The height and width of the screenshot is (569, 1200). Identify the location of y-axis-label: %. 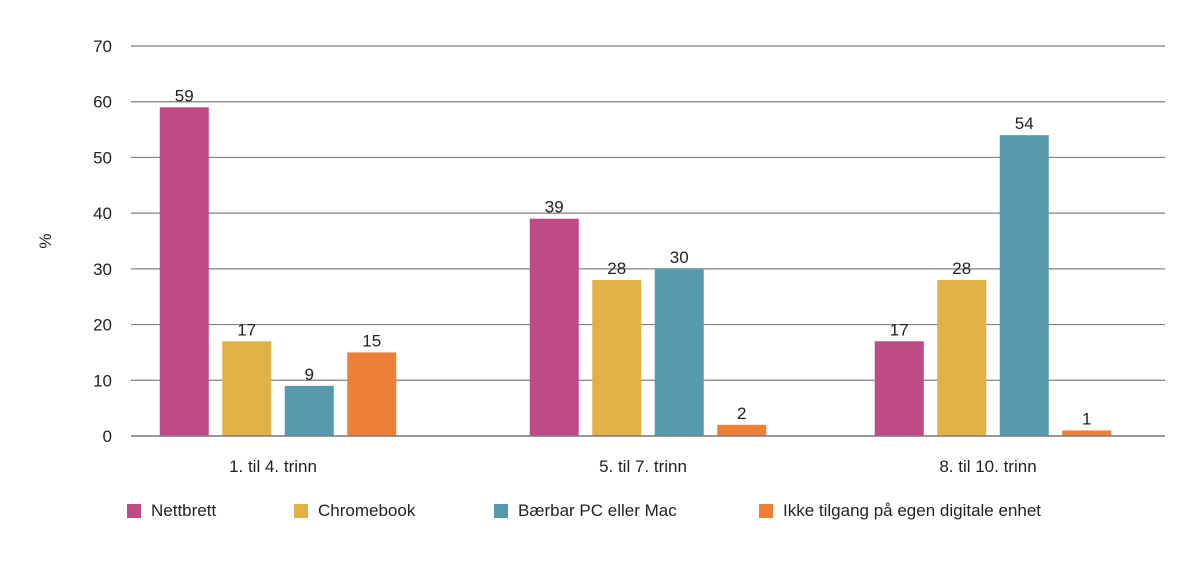
(45, 240).